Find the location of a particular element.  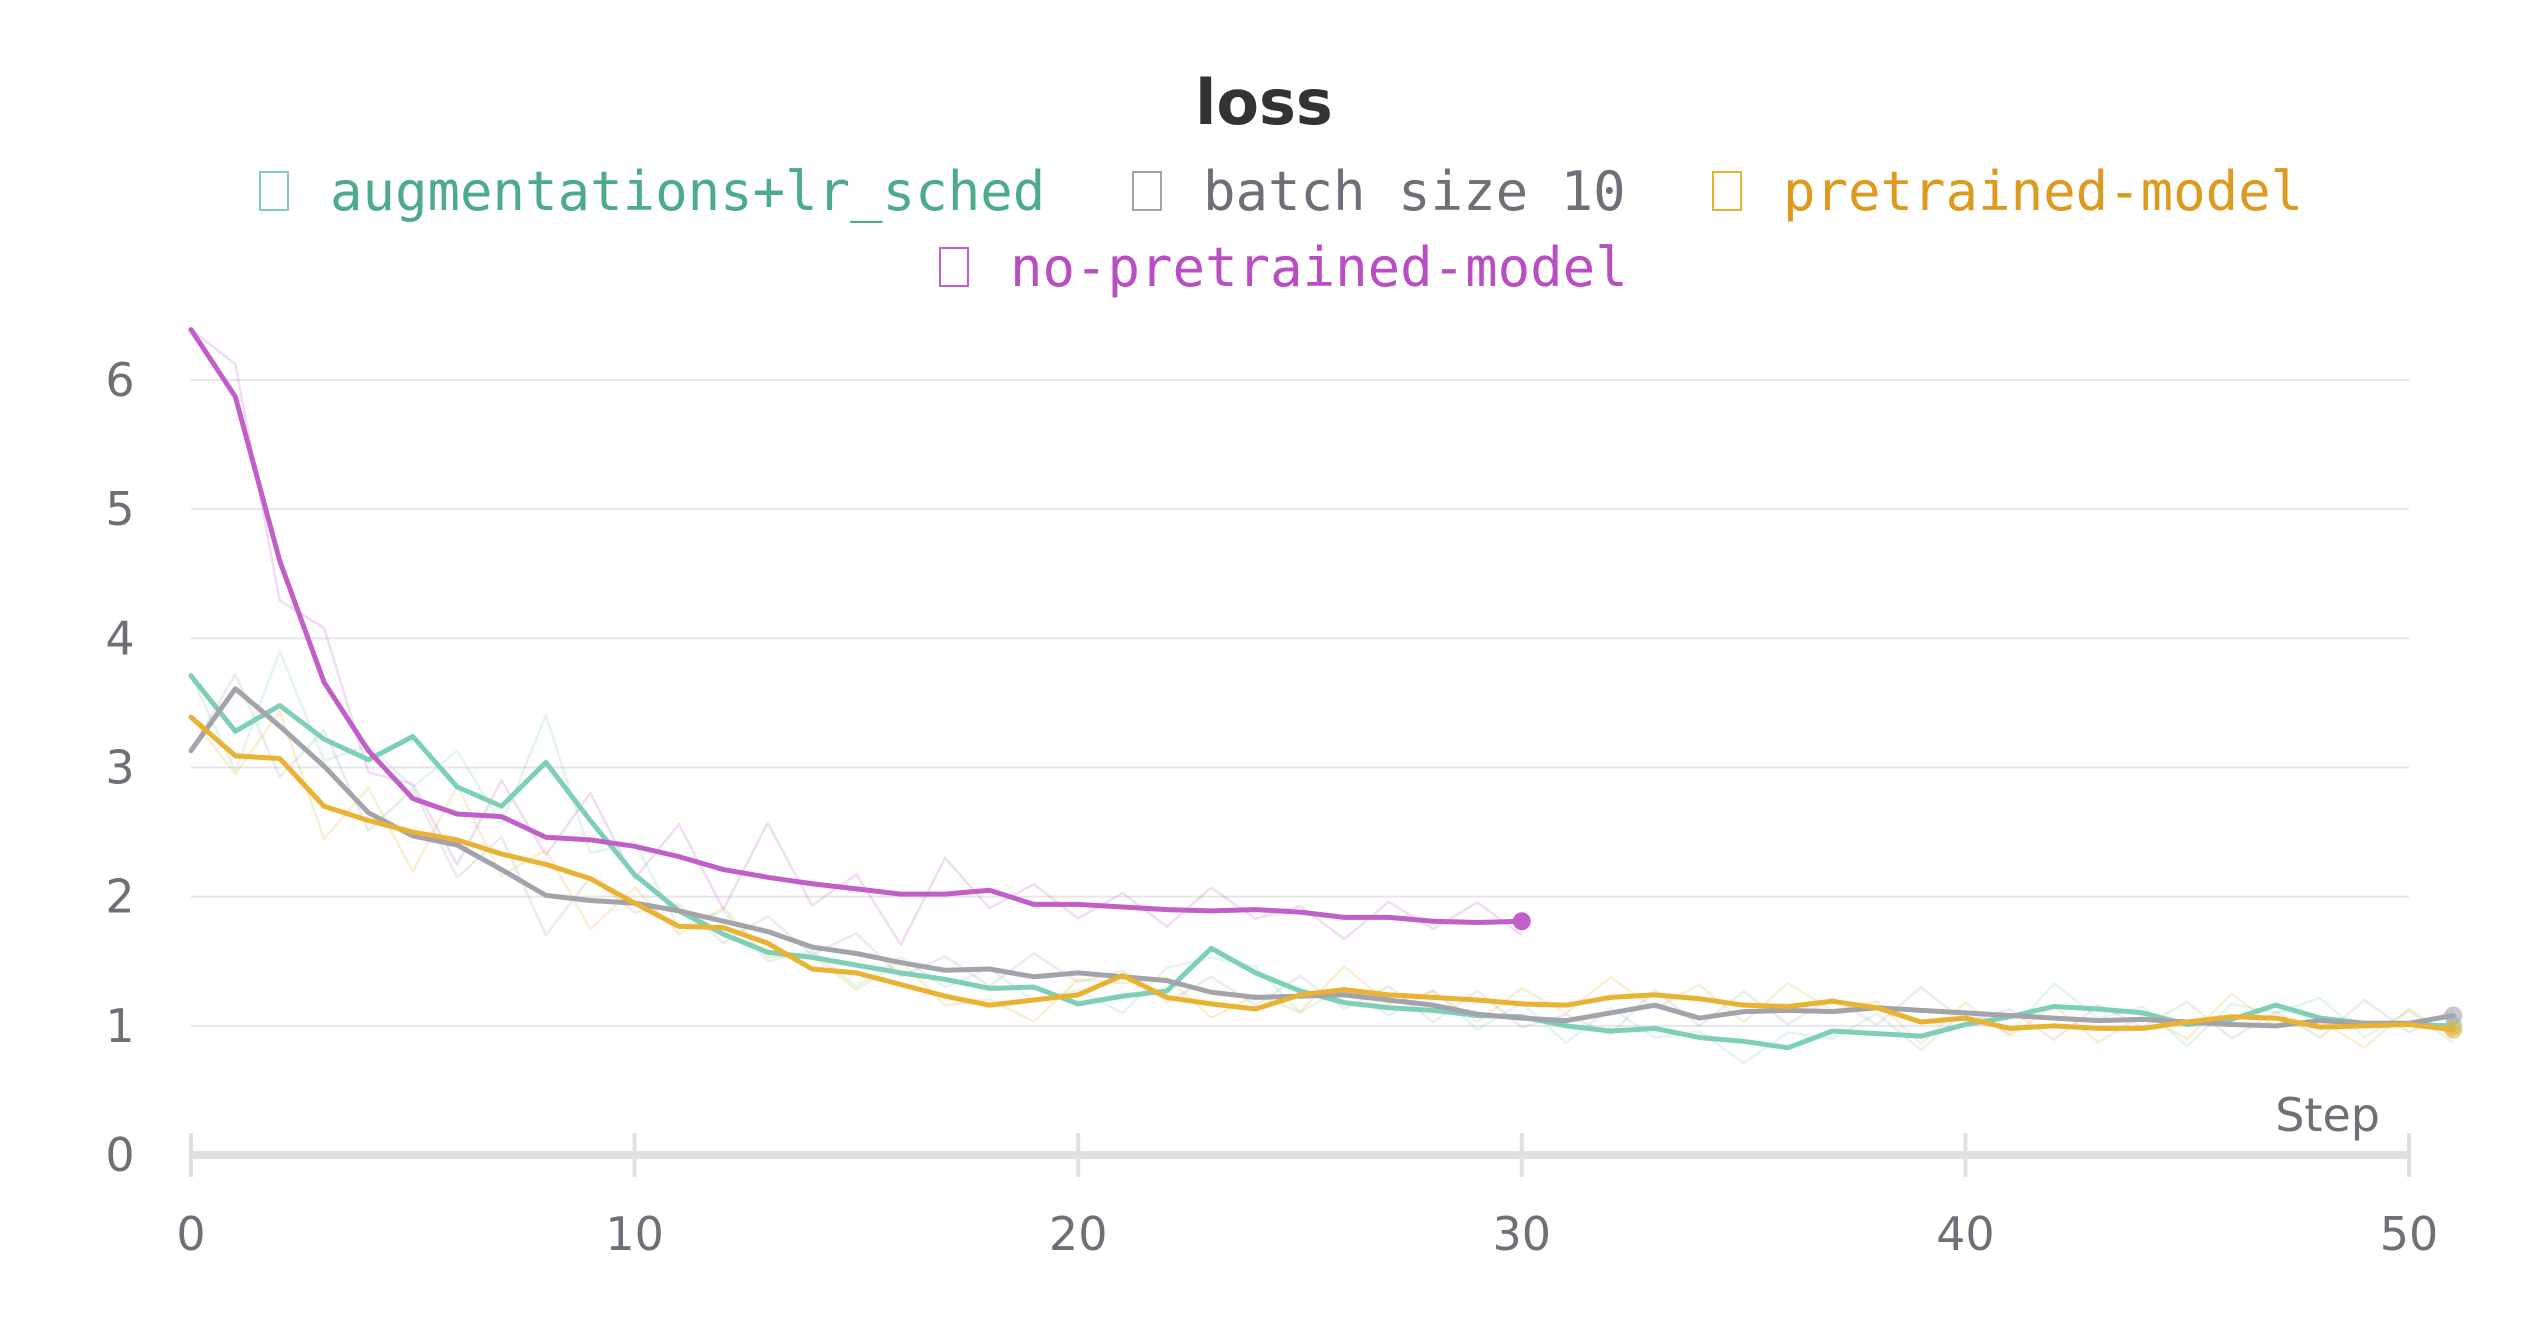

legend-label: batch size 10 is located at coordinates (1414, 191).